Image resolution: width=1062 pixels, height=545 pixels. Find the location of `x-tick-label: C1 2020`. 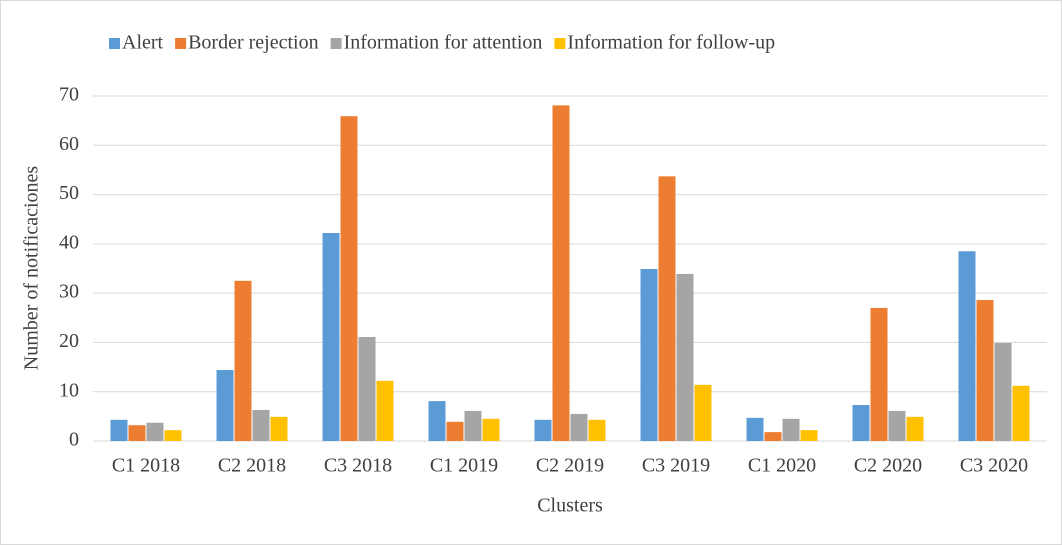

x-tick-label: C1 2020 is located at coordinates (782, 466).